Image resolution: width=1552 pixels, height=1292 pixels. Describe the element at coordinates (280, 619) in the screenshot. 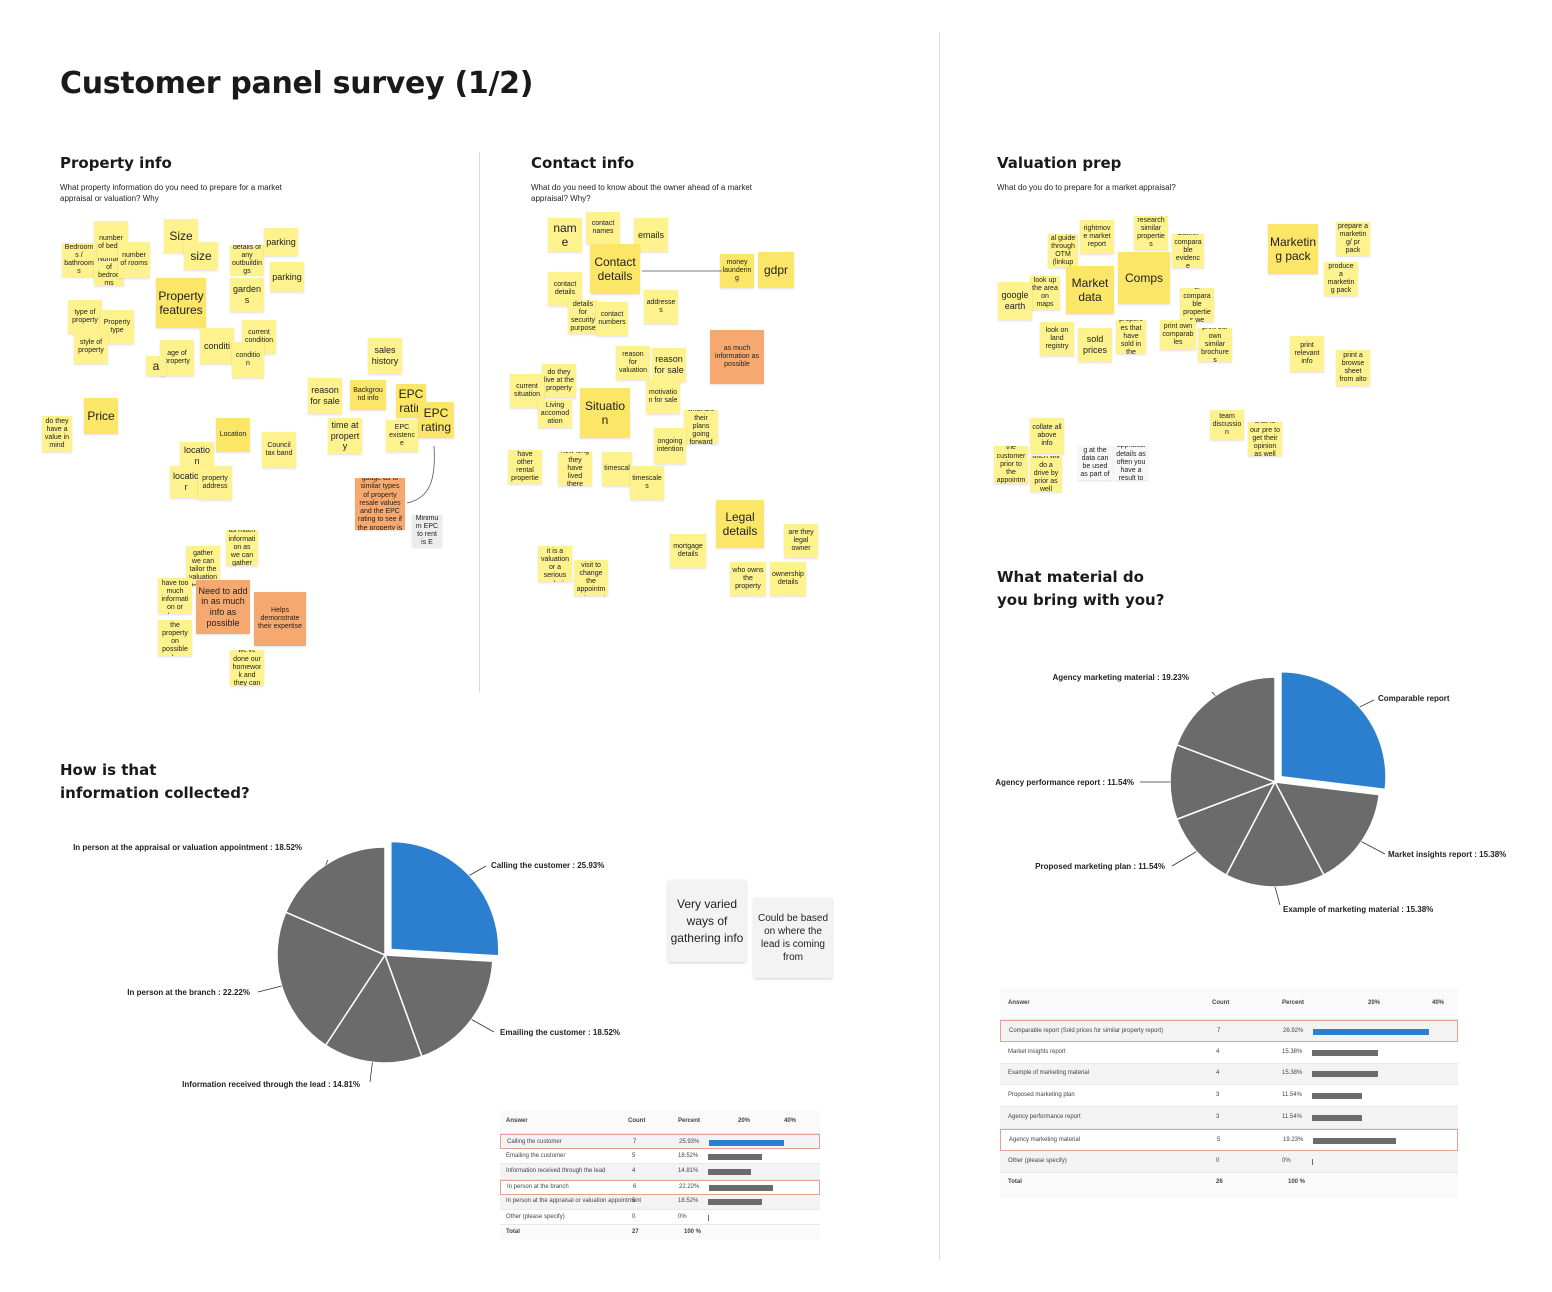

I see `sticky-note: Helps demonstrate their expertise` at that location.